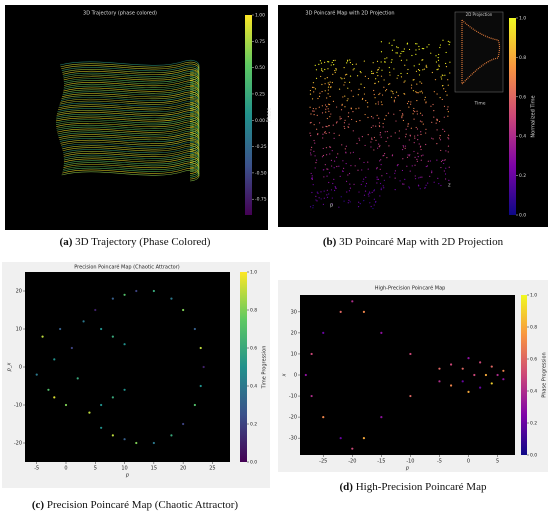 Image resolution: width=550 pixels, height=514 pixels. What do you see at coordinates (522, 58) in the screenshot?
I see `colorbar-tick-label: 0.8` at bounding box center [522, 58].